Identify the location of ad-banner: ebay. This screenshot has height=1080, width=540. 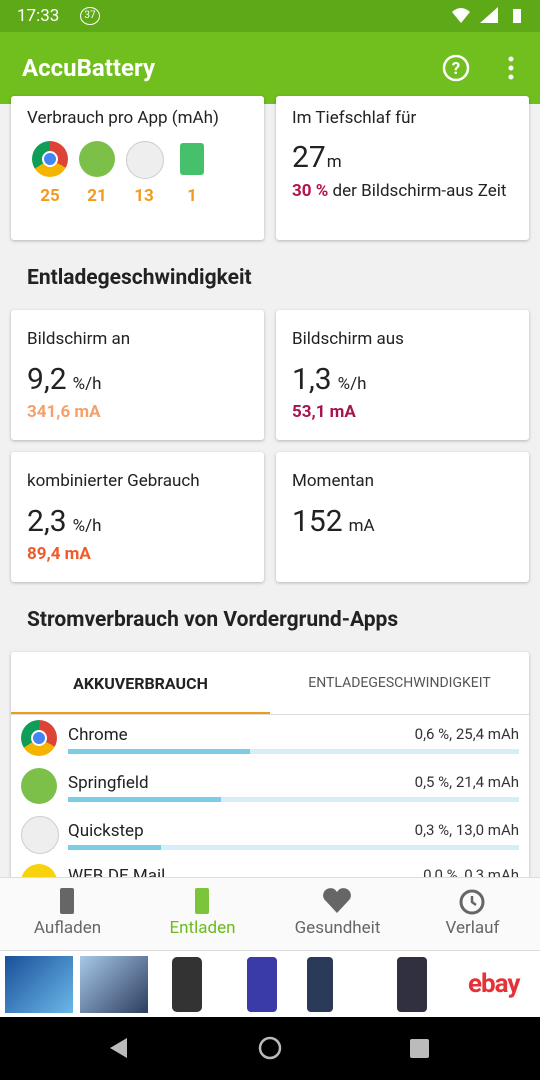
(270, 984).